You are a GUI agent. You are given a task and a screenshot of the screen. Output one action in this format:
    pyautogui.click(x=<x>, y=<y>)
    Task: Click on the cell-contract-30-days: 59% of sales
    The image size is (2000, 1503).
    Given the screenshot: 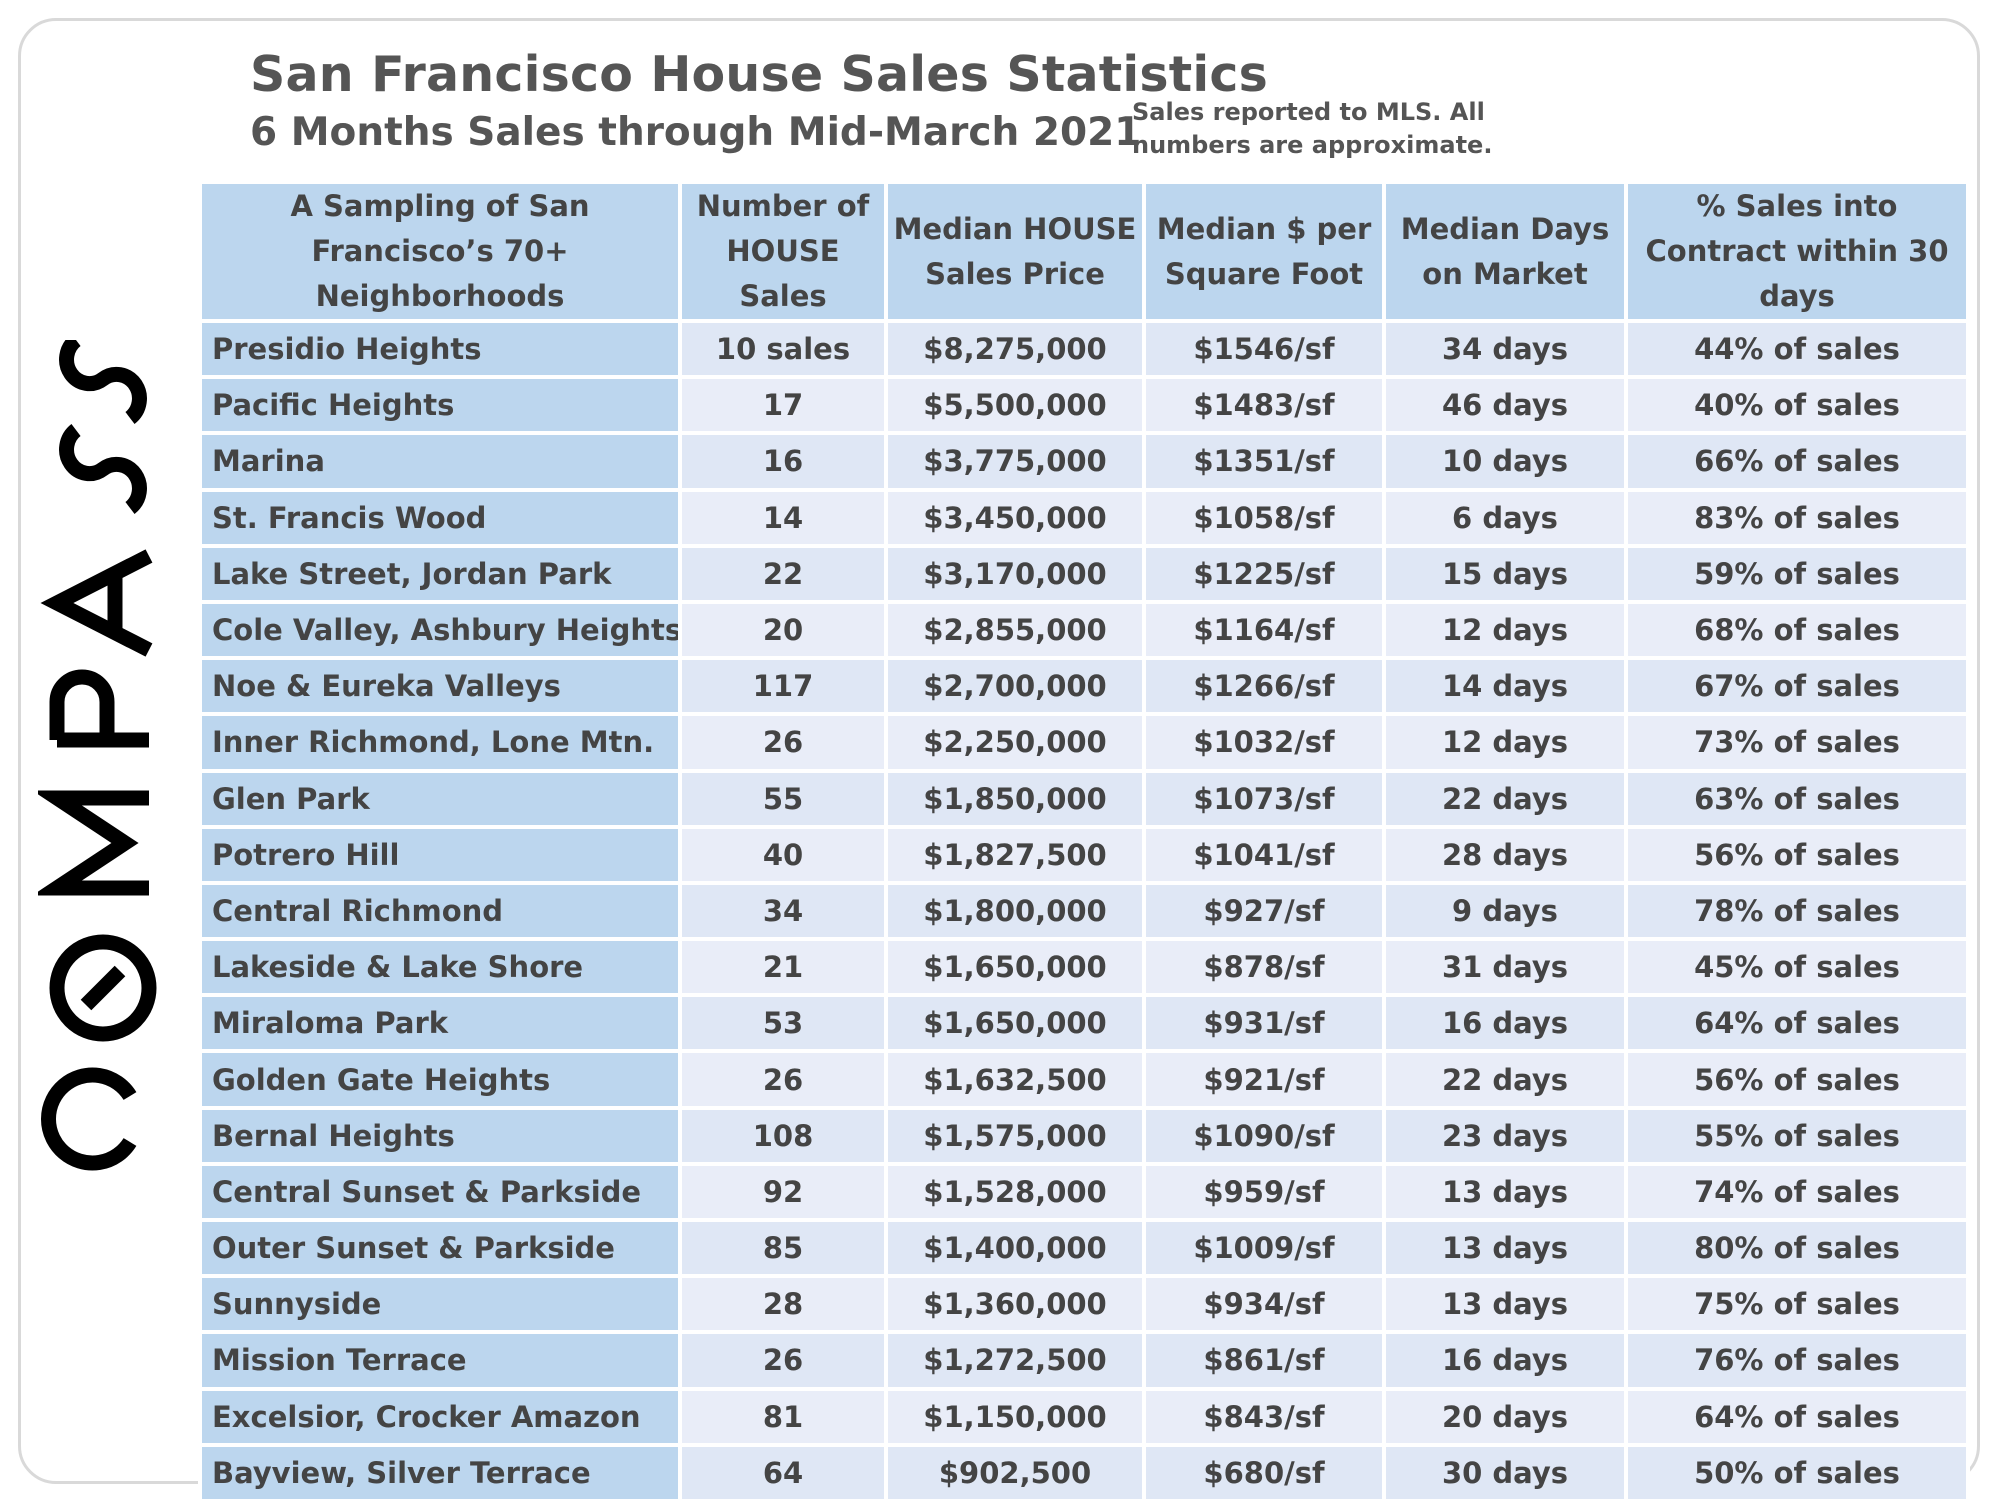 What is the action you would take?
    pyautogui.click(x=1797, y=573)
    